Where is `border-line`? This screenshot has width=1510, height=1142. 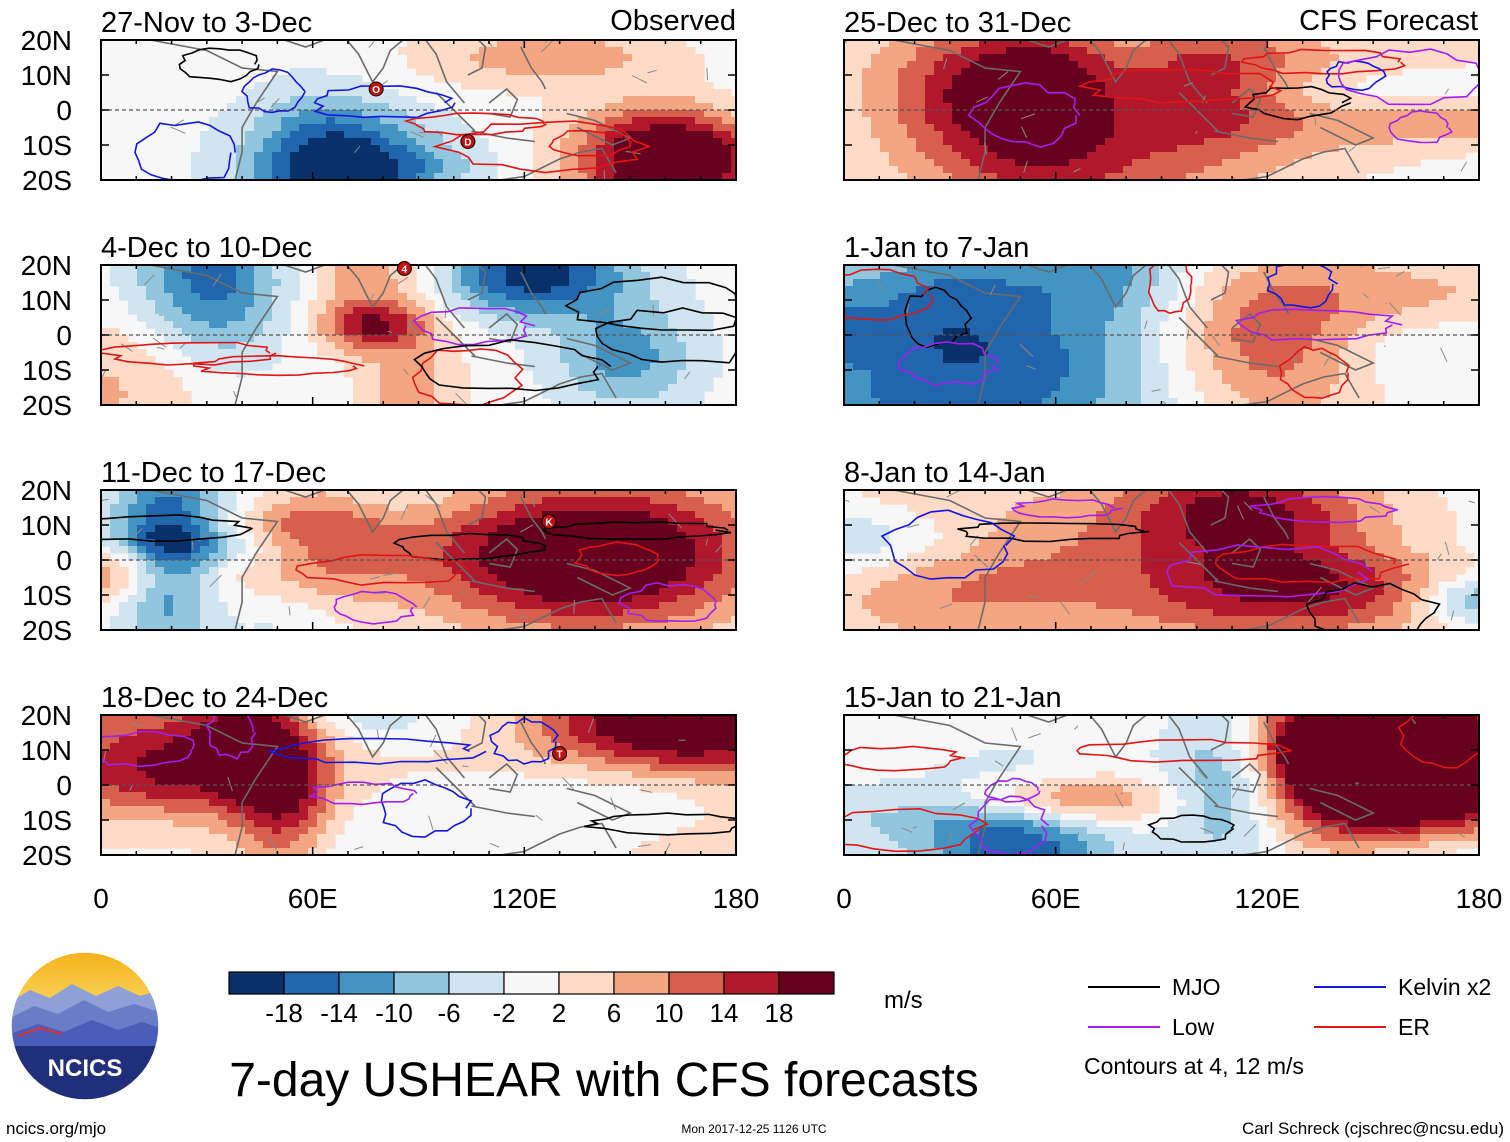
border-line is located at coordinates (522, 616).